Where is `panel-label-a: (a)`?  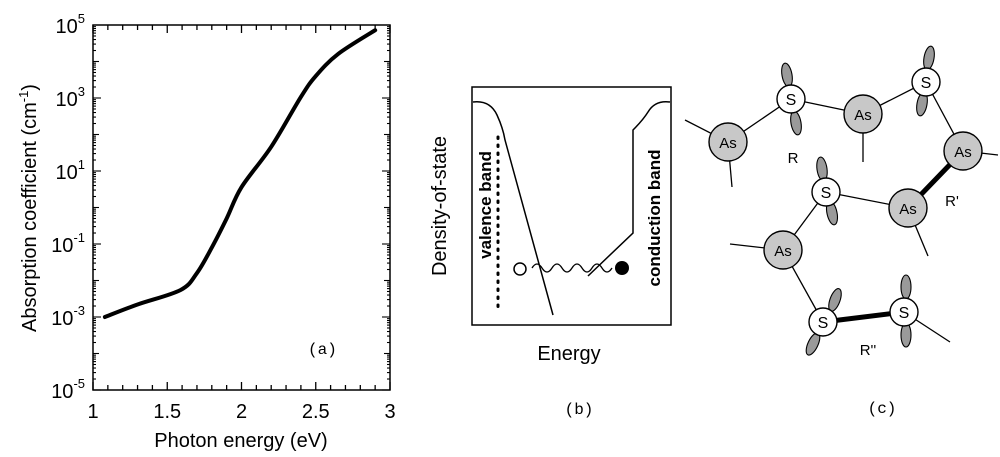 panel-label-a: (a) is located at coordinates (322, 350).